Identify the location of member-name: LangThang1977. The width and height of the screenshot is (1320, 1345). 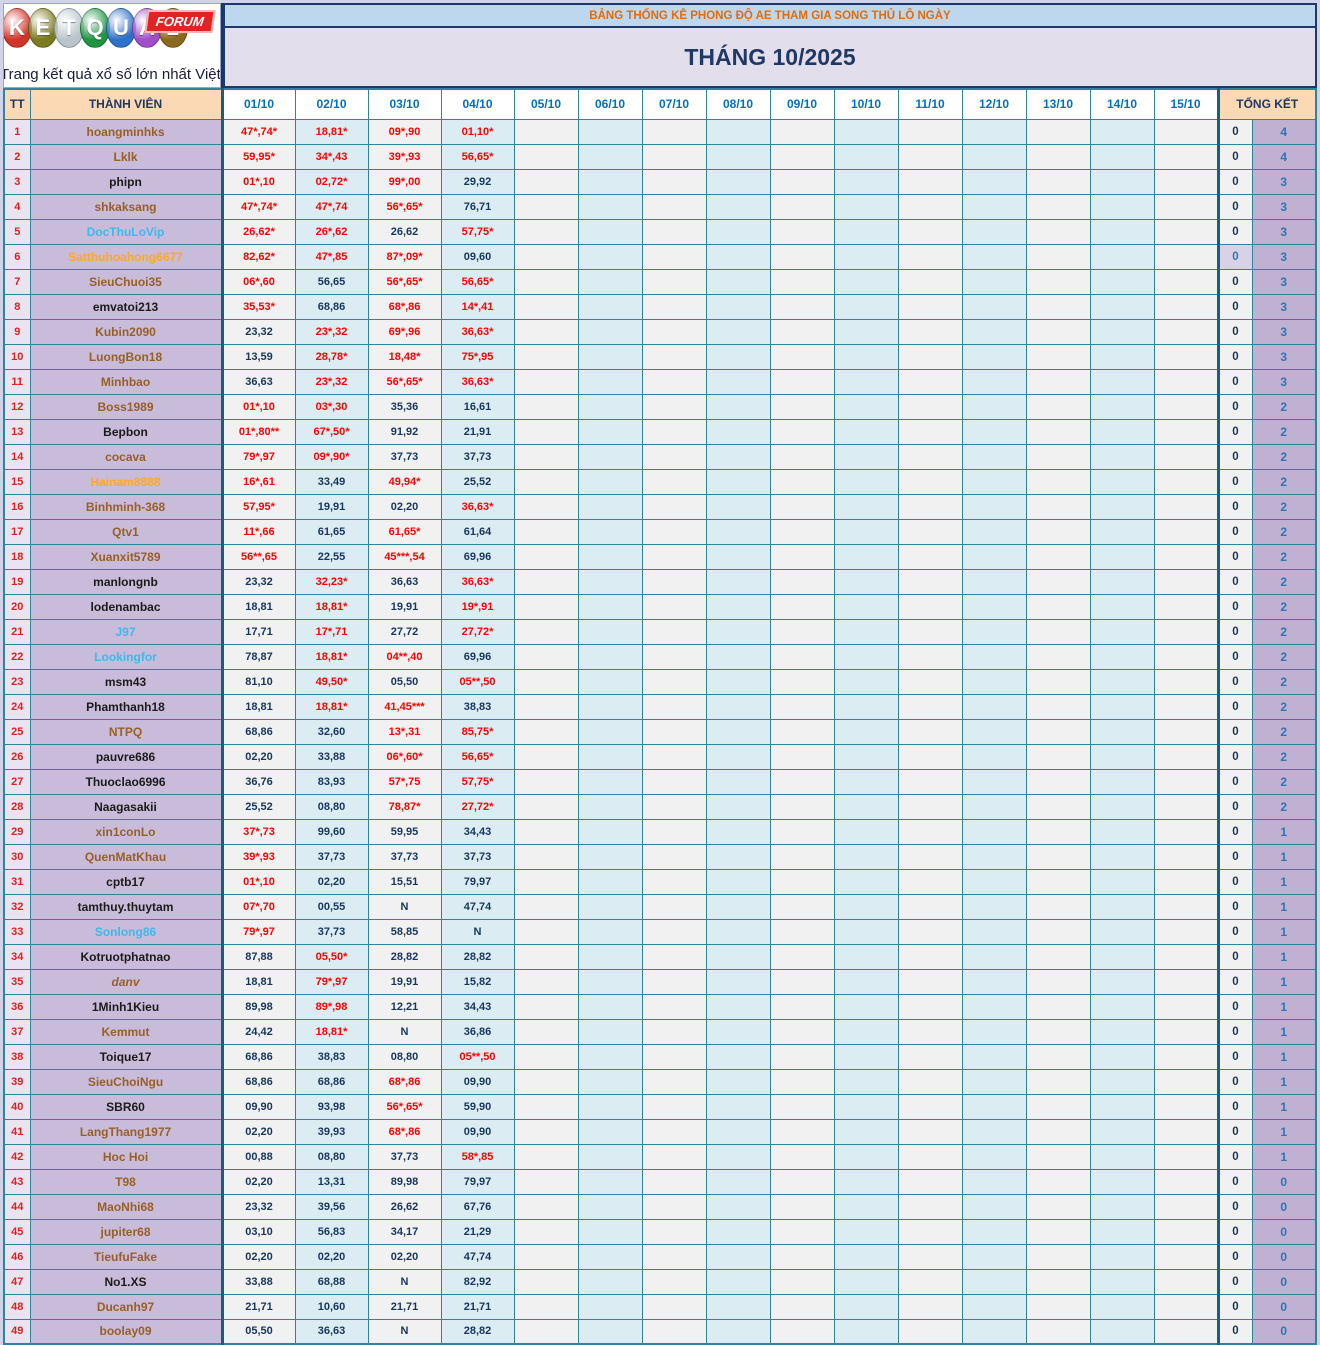
(126, 1131).